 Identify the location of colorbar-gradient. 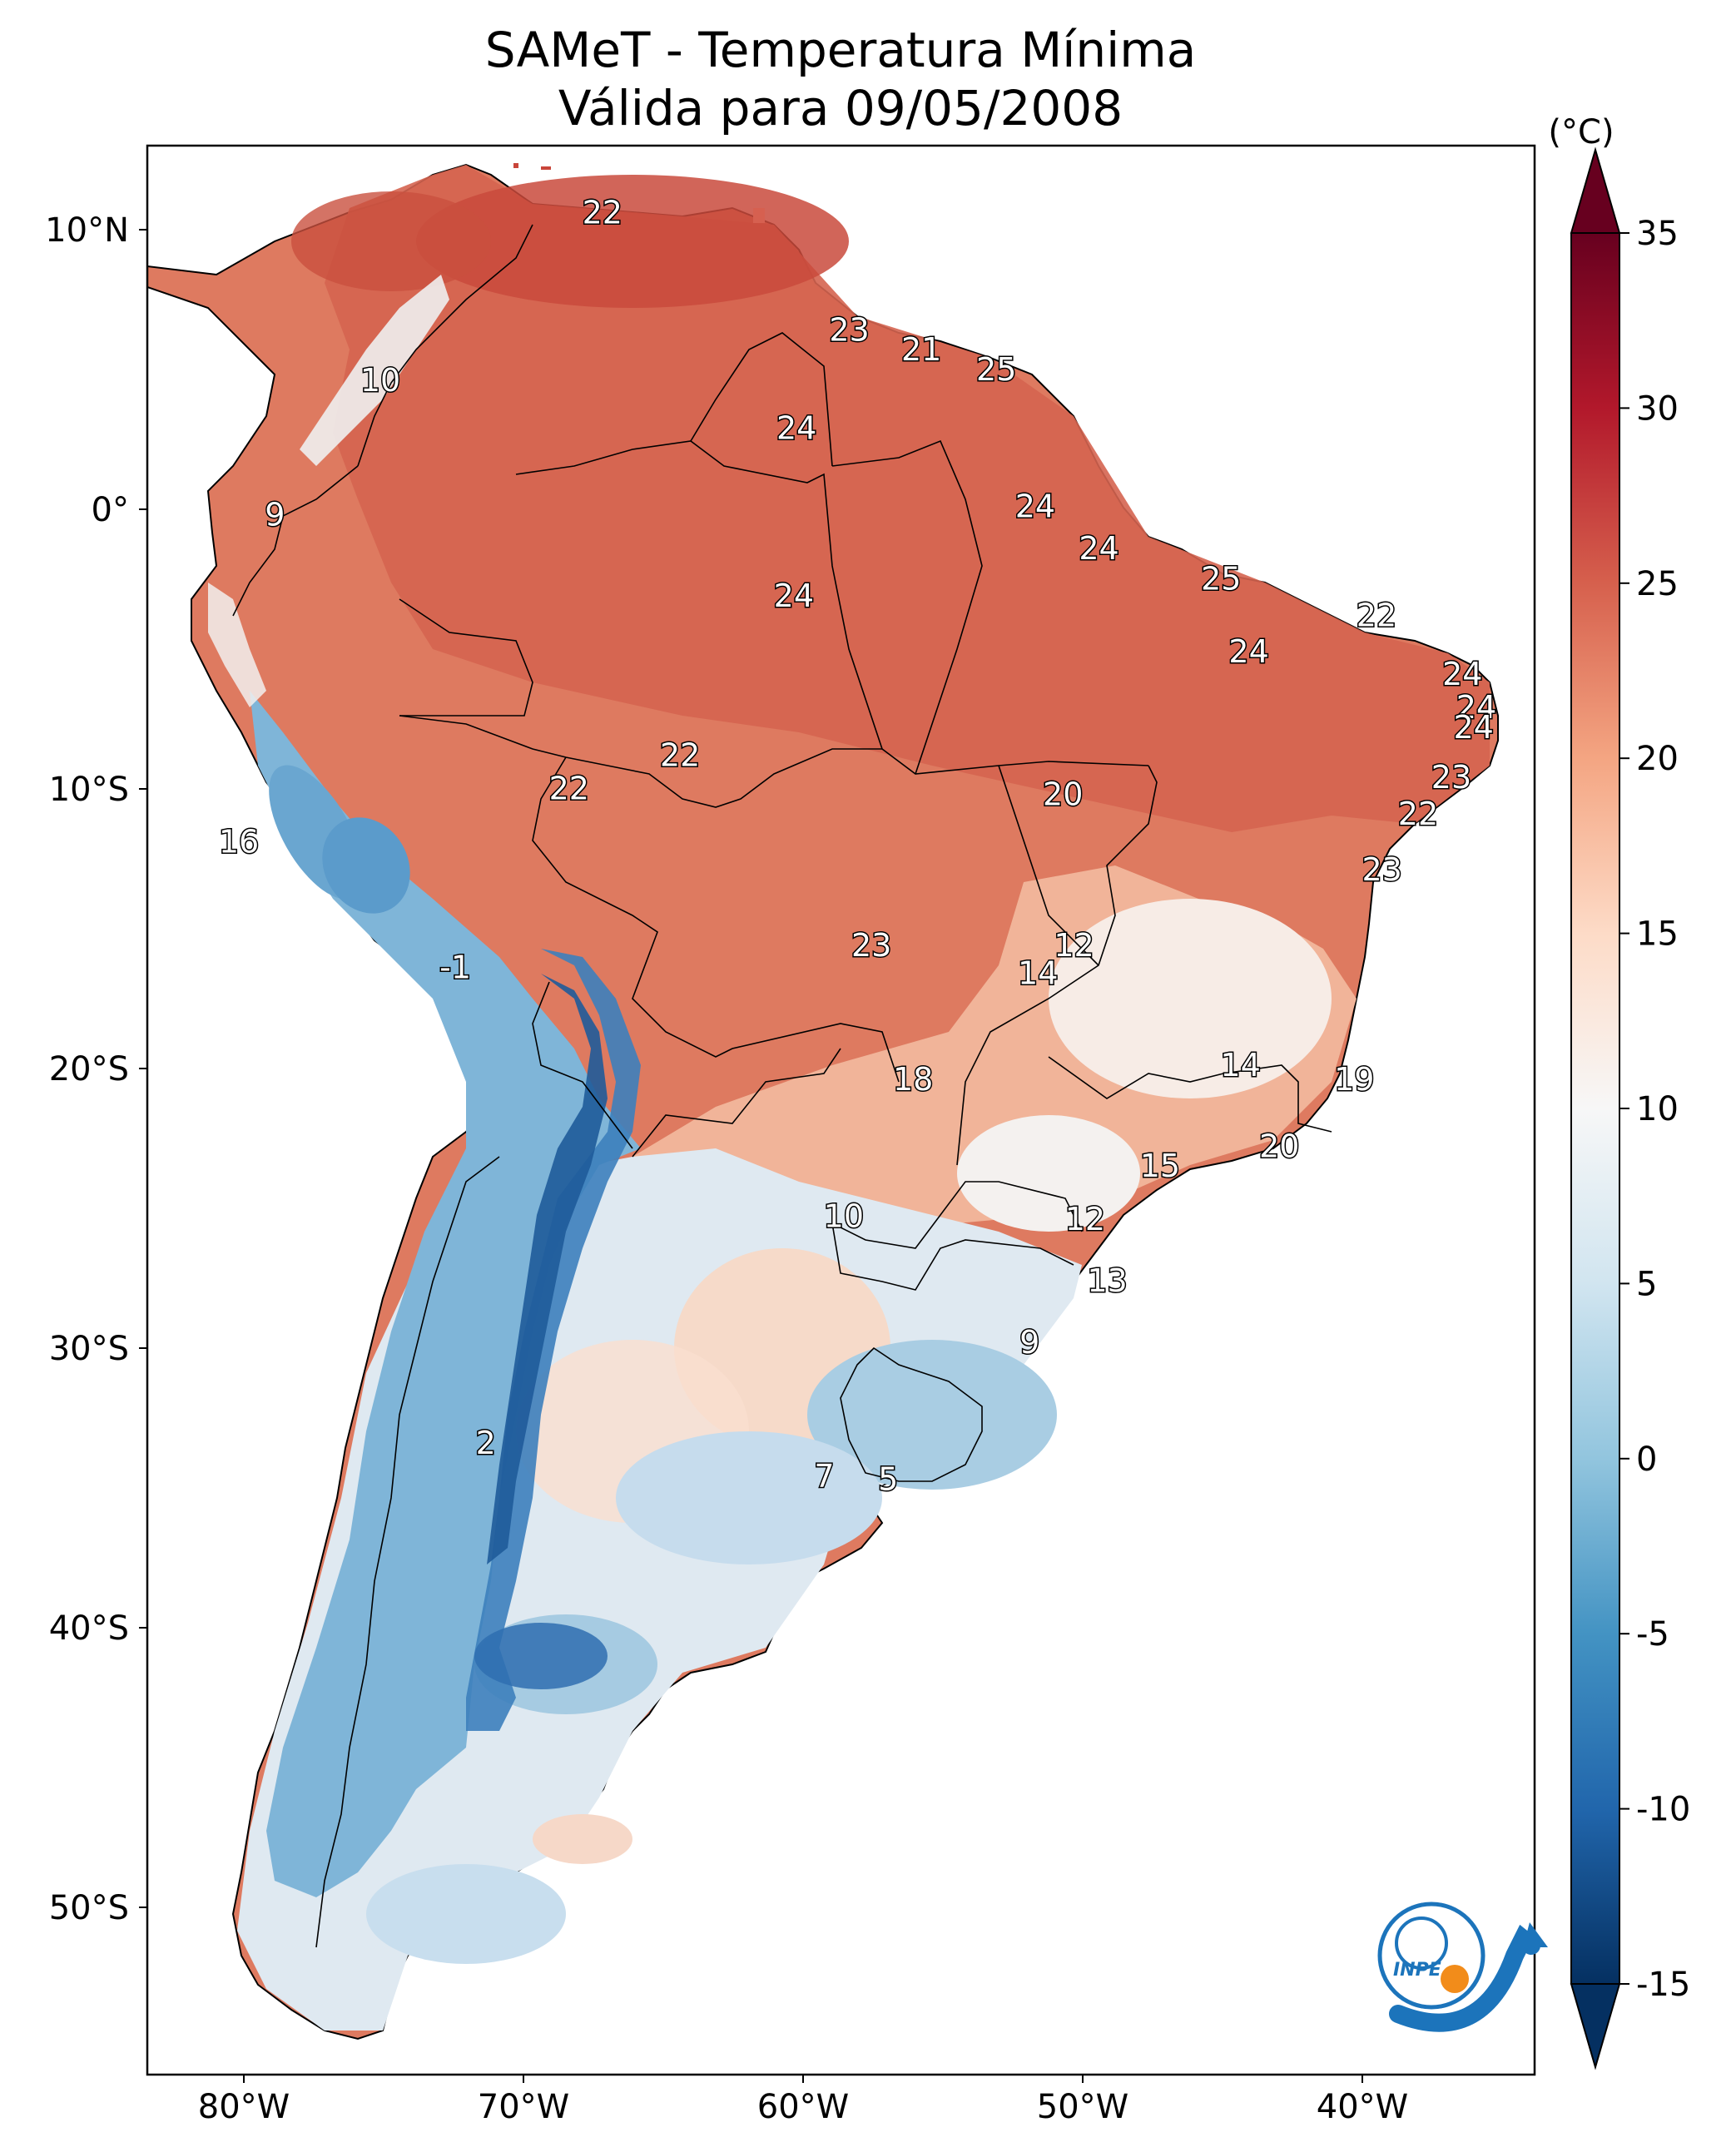
(1595, 1108).